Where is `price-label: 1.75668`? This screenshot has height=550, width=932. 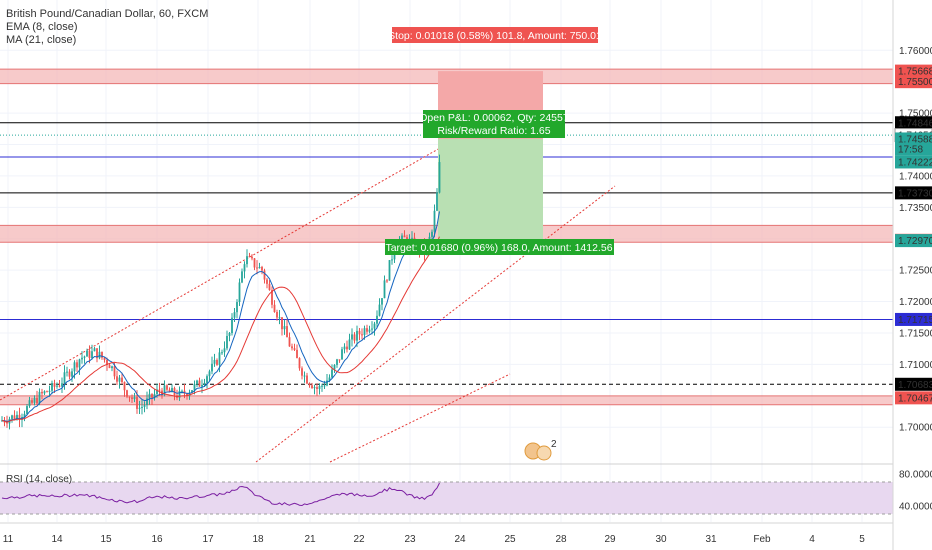
price-label: 1.75668 is located at coordinates (915, 72).